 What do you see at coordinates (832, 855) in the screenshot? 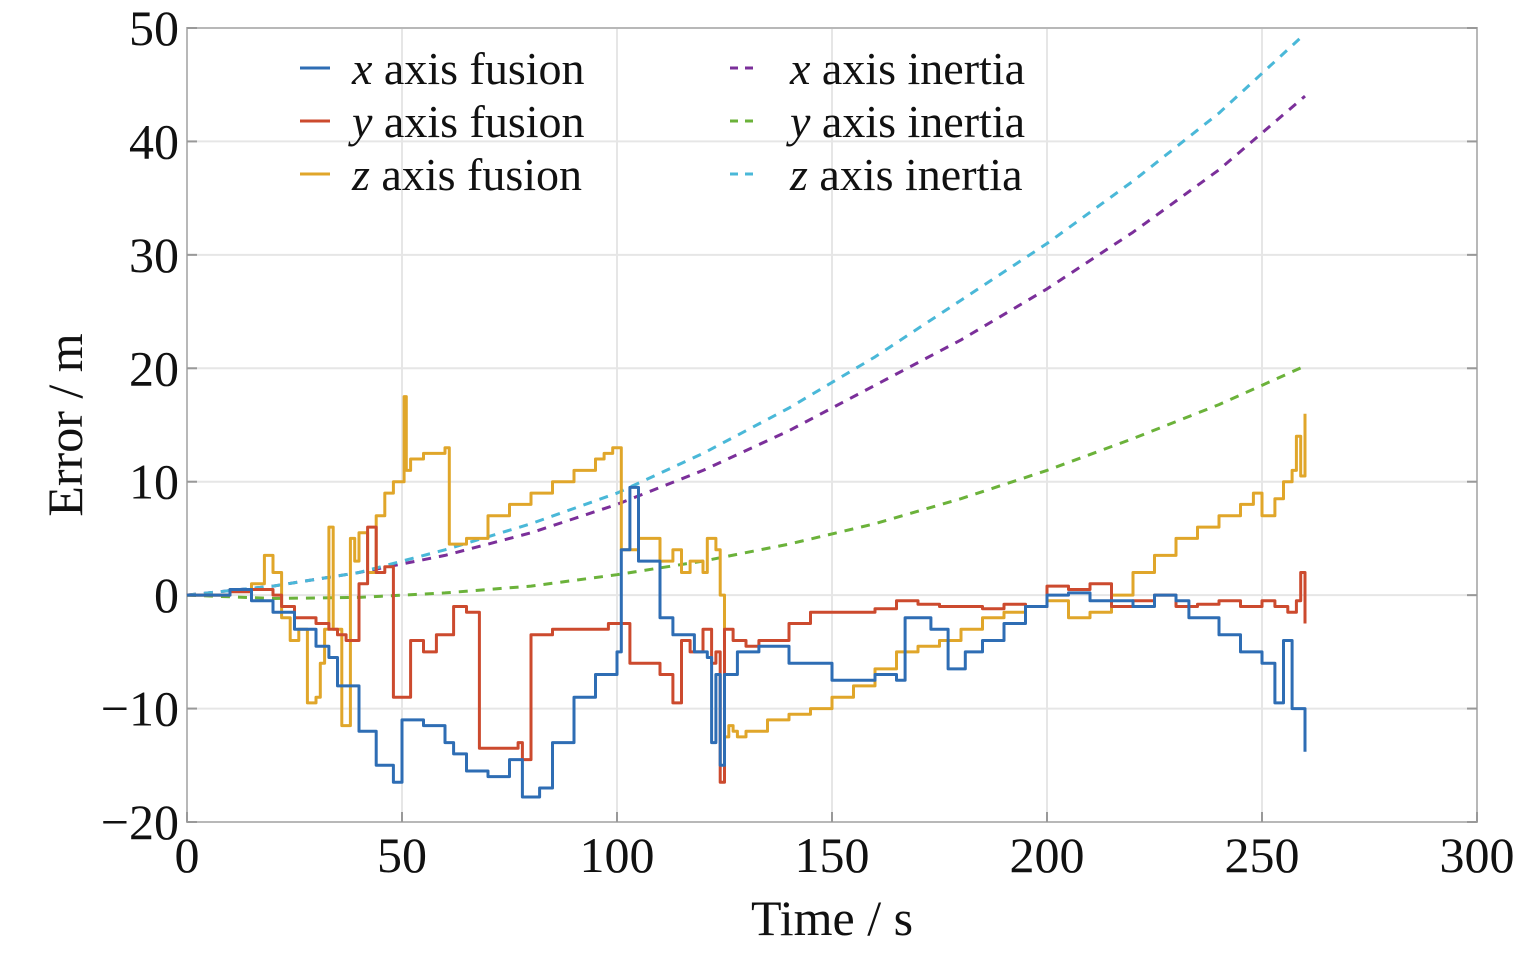
I see `x-tick-label: 150` at bounding box center [832, 855].